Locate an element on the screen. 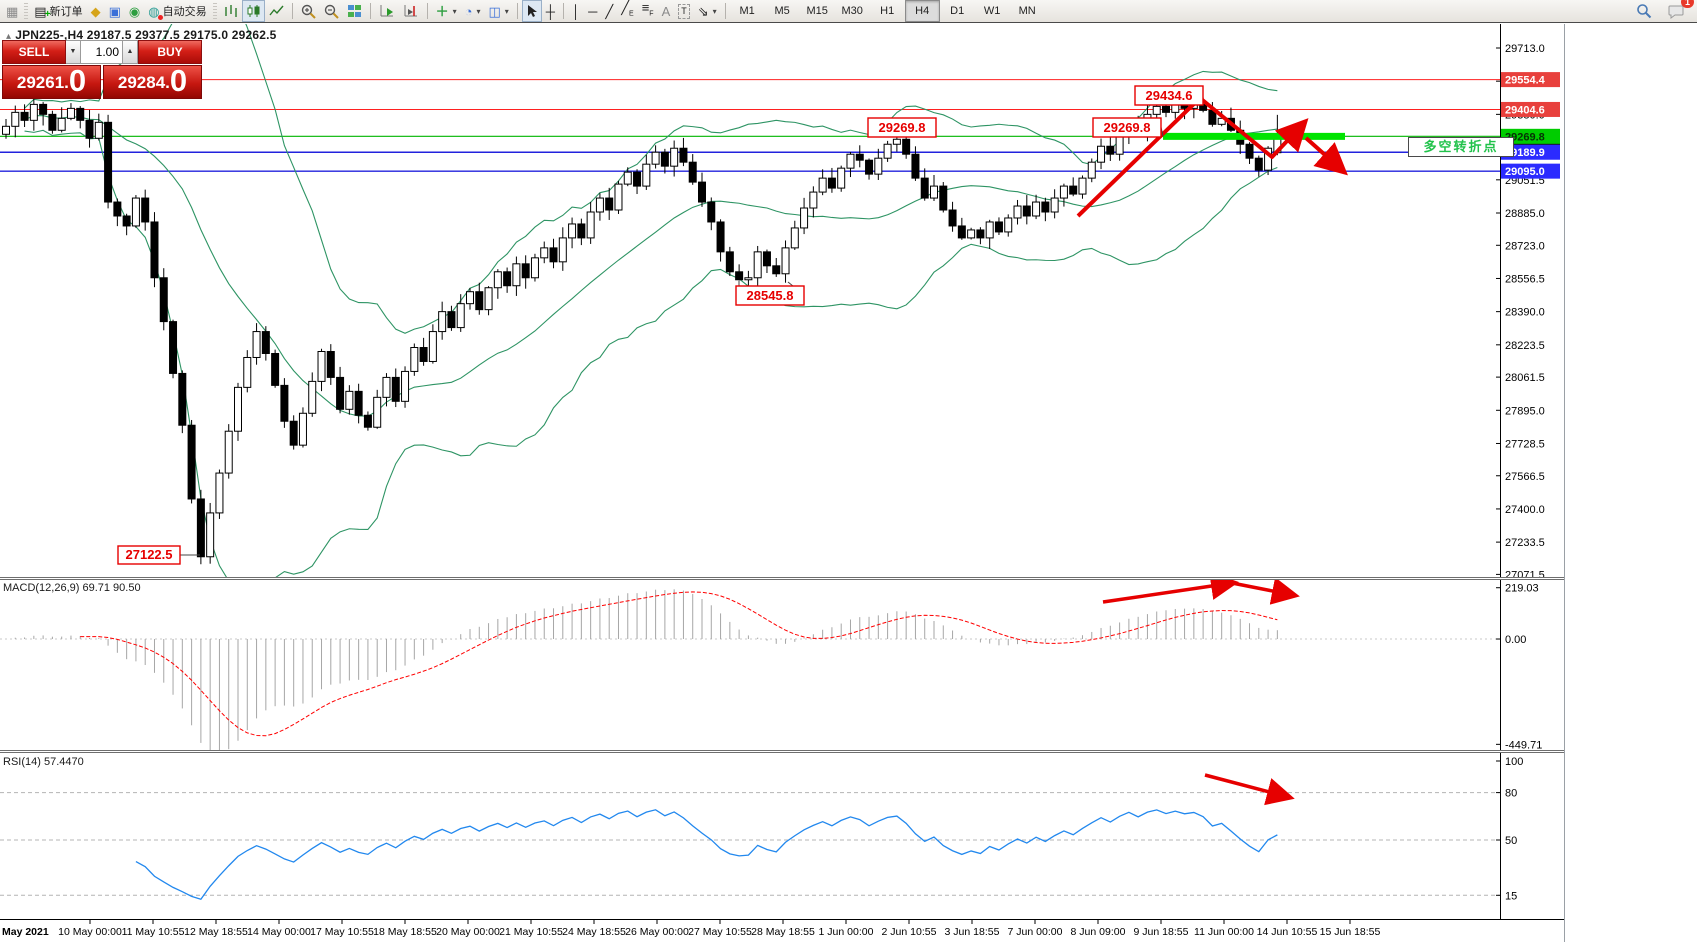 This screenshot has height=942, width=1697. quotes-icon: ◆ is located at coordinates (95, 11).